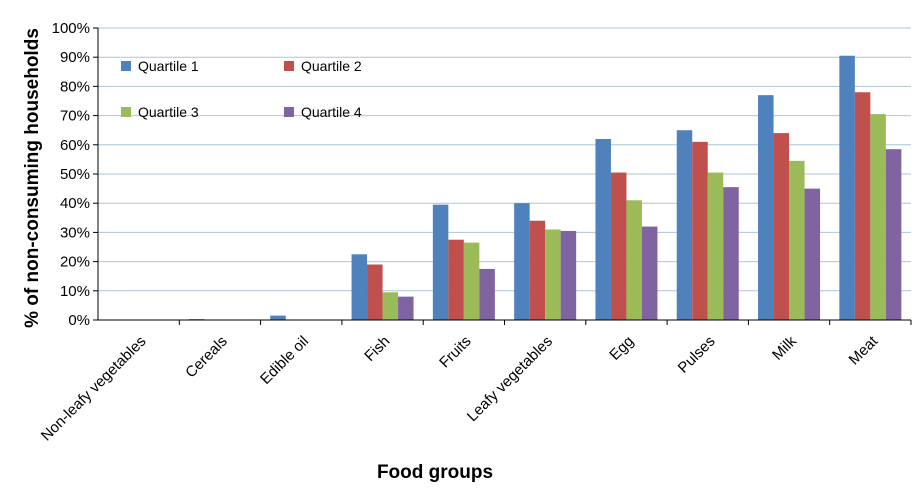  Describe the element at coordinates (284, 360) in the screenshot. I see `x-tick-label: Edible oil` at that location.